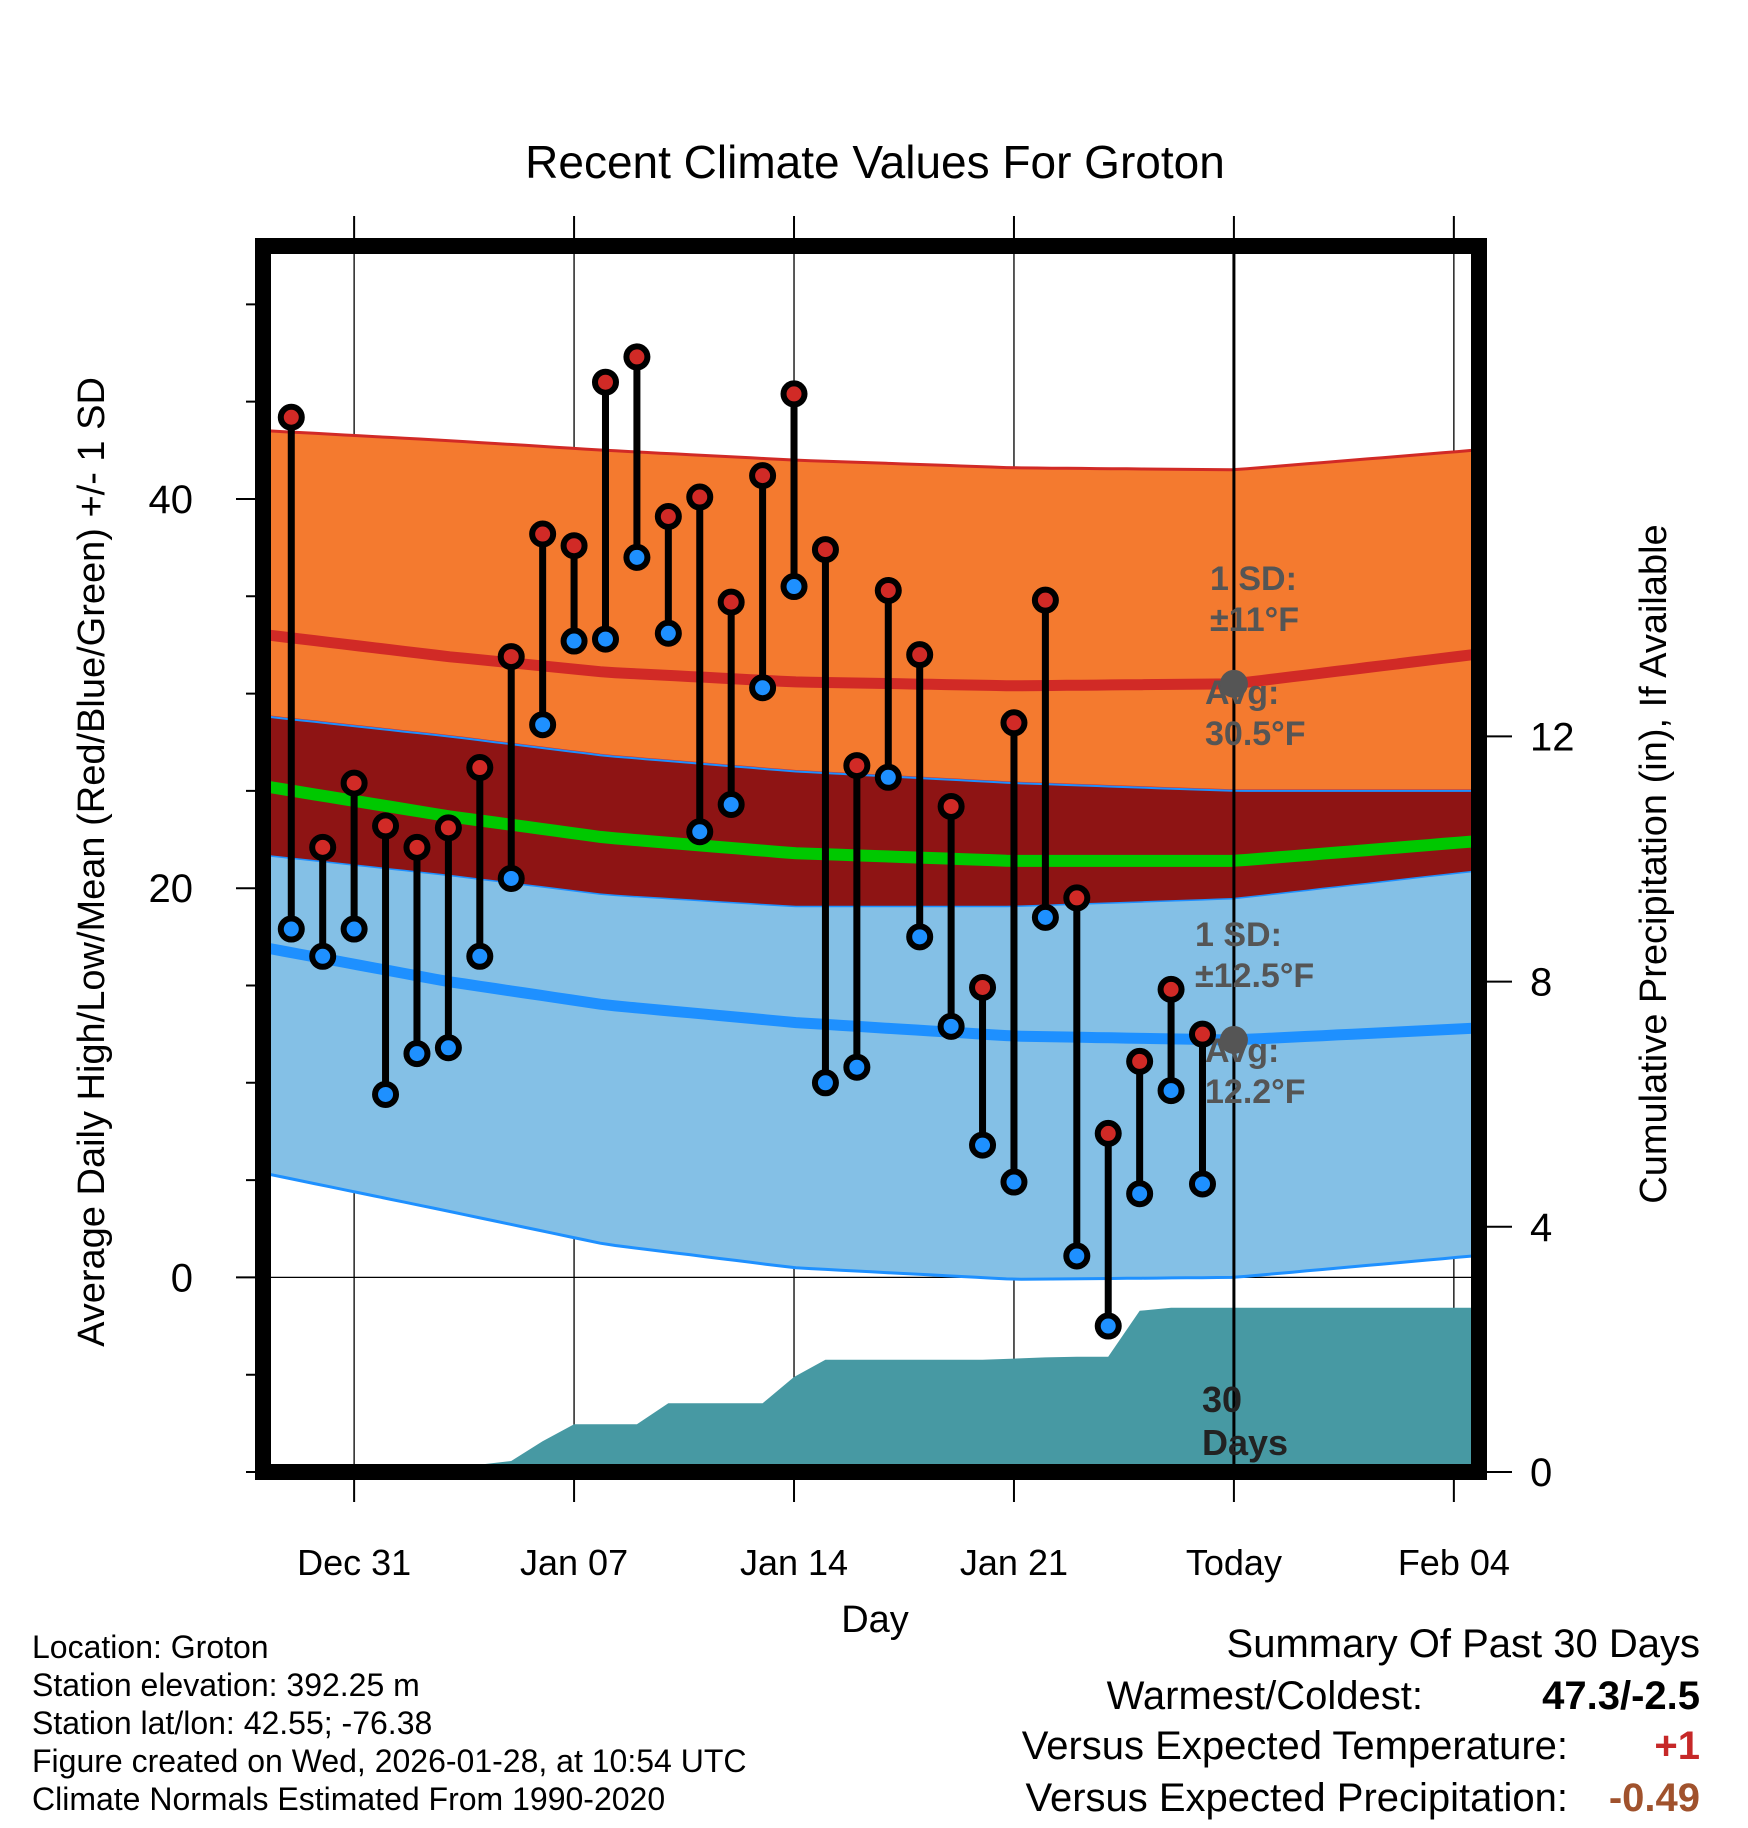  What do you see at coordinates (171, 889) in the screenshot?
I see `y-left-tick-label: 20` at bounding box center [171, 889].